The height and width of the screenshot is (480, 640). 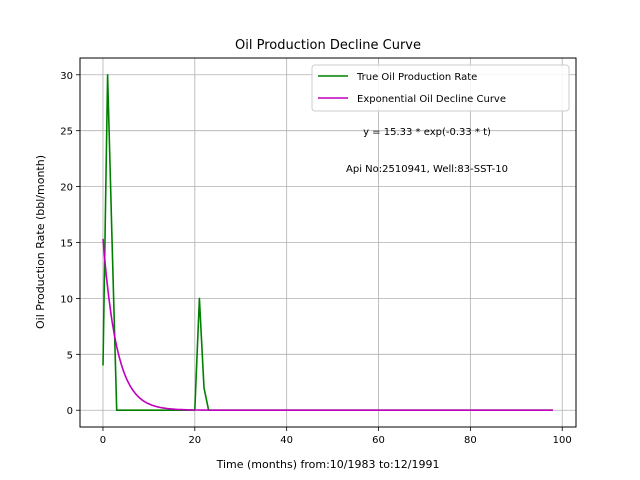 I want to click on y-tick-label: 20, so click(x=66, y=188).